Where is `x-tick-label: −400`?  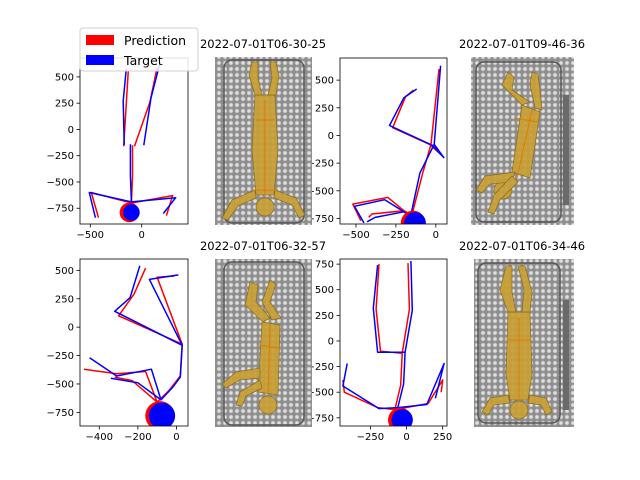 x-tick-label: −400 is located at coordinates (99, 437).